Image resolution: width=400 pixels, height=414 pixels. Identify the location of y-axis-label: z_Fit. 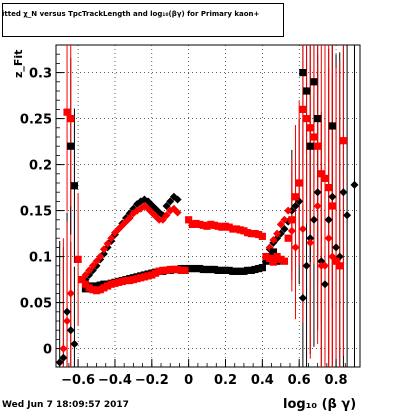
(18, 64).